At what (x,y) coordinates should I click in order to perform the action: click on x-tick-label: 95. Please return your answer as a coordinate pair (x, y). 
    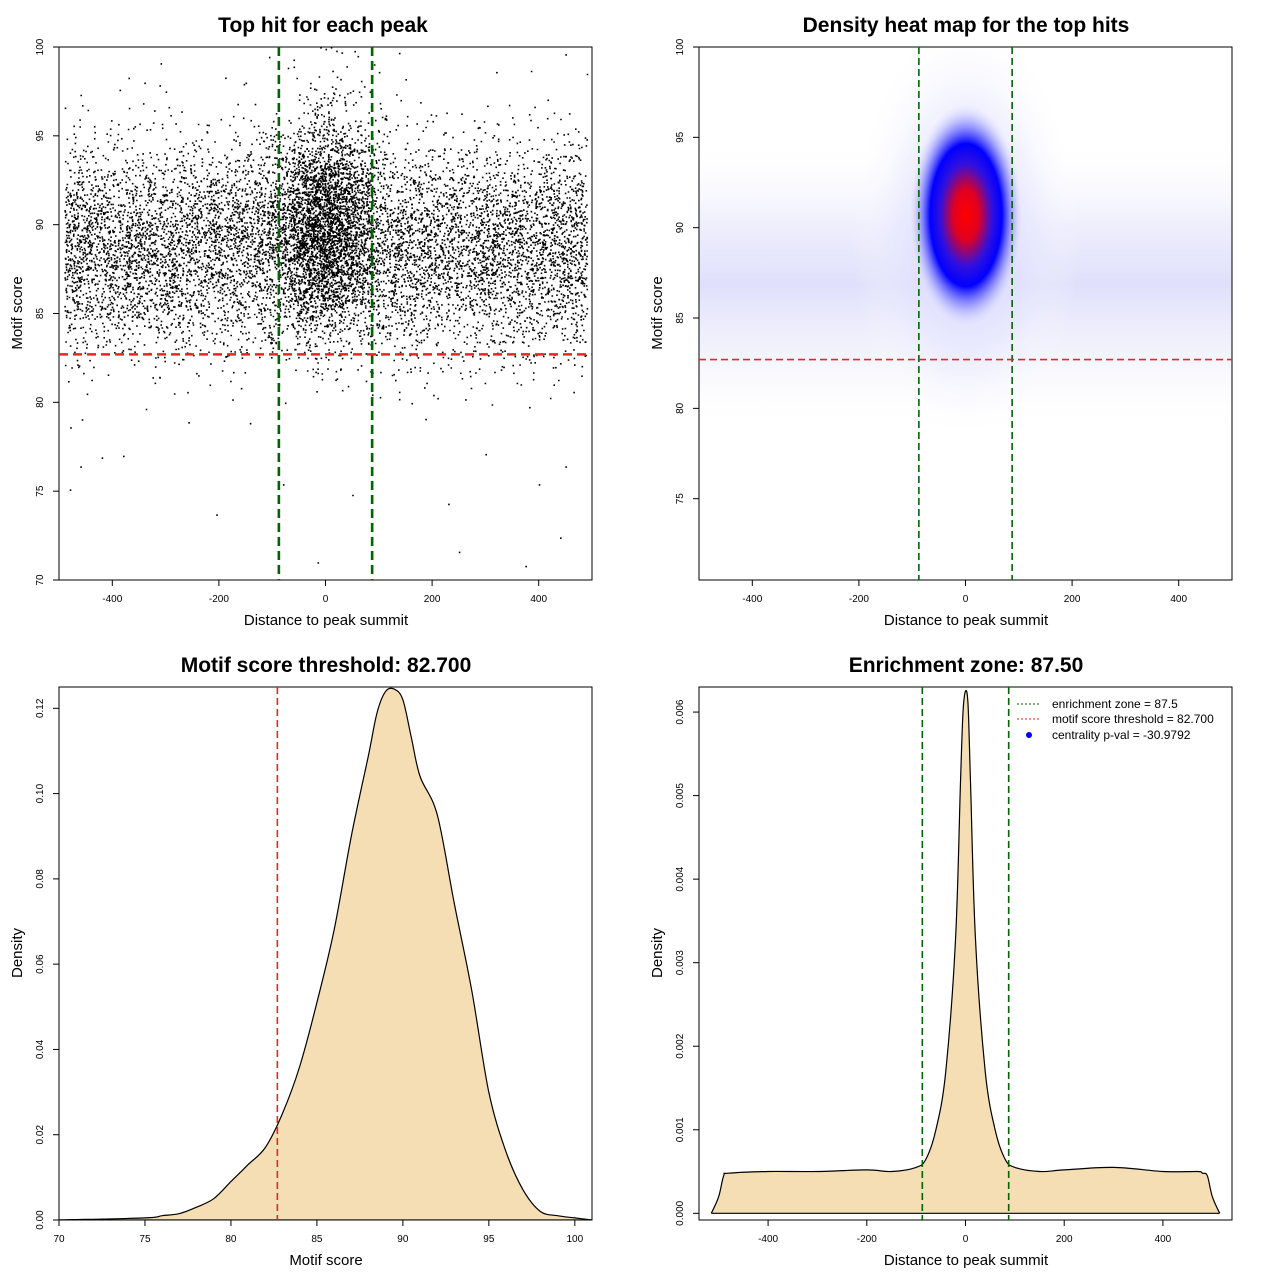
    Looking at the image, I should click on (489, 1239).